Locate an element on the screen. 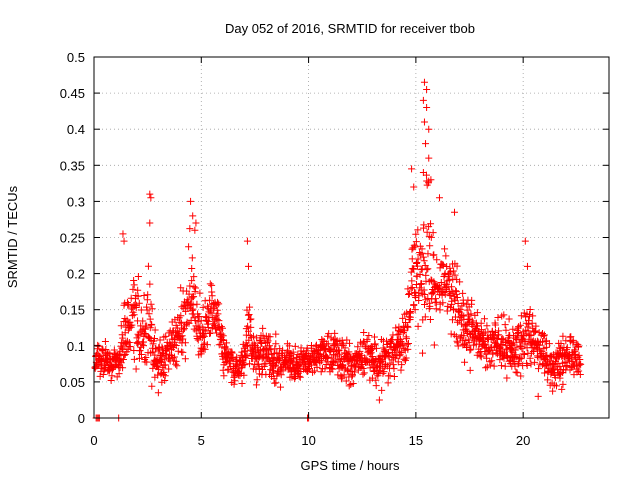 Image resolution: width=640 pixels, height=480 pixels. y-tick-label: 0.15 is located at coordinates (72, 310).